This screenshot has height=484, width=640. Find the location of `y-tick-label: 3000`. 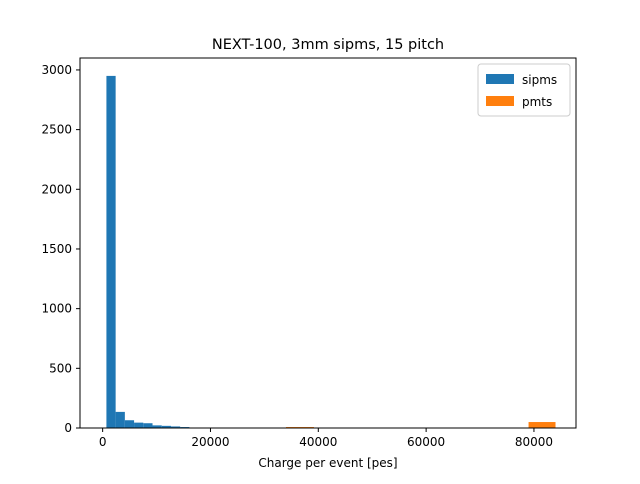

y-tick-label: 3000 is located at coordinates (56, 70).